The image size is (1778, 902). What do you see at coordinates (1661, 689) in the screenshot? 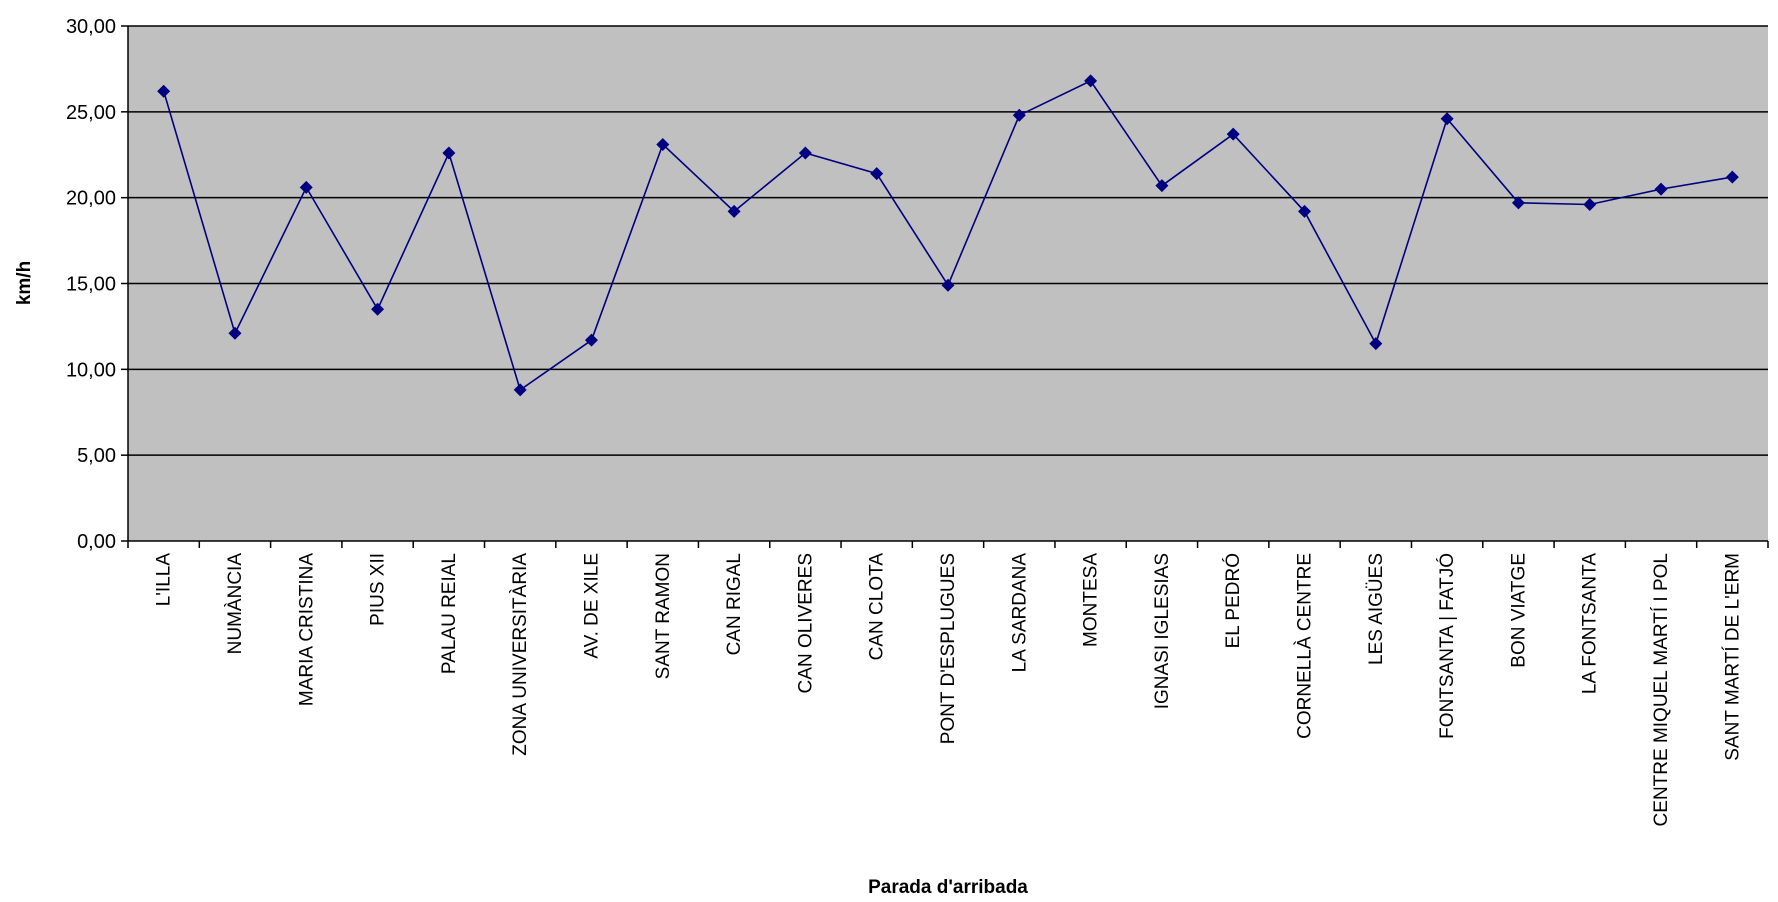
I see `x-tick-label: CENTRE MIQUEL MARTÍ I POL` at bounding box center [1661, 689].